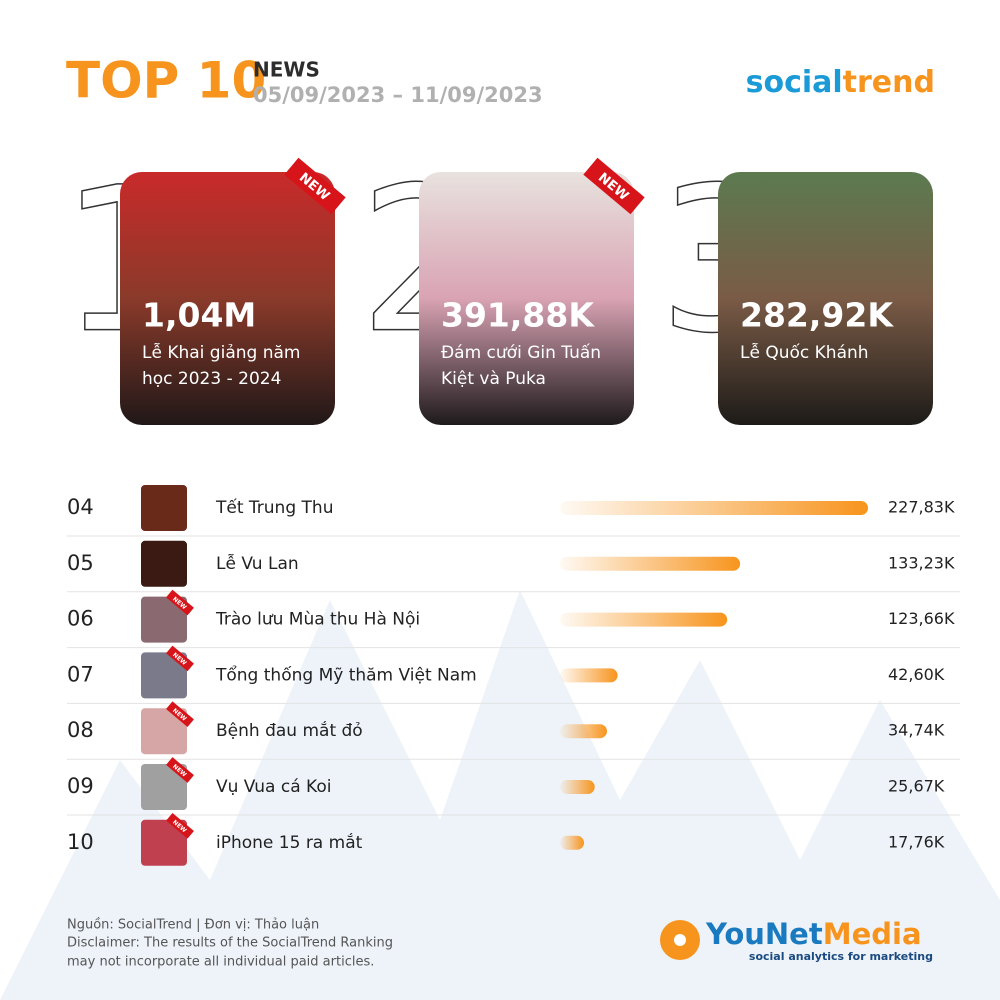  I want to click on value-label: 42,60K, so click(916, 674).